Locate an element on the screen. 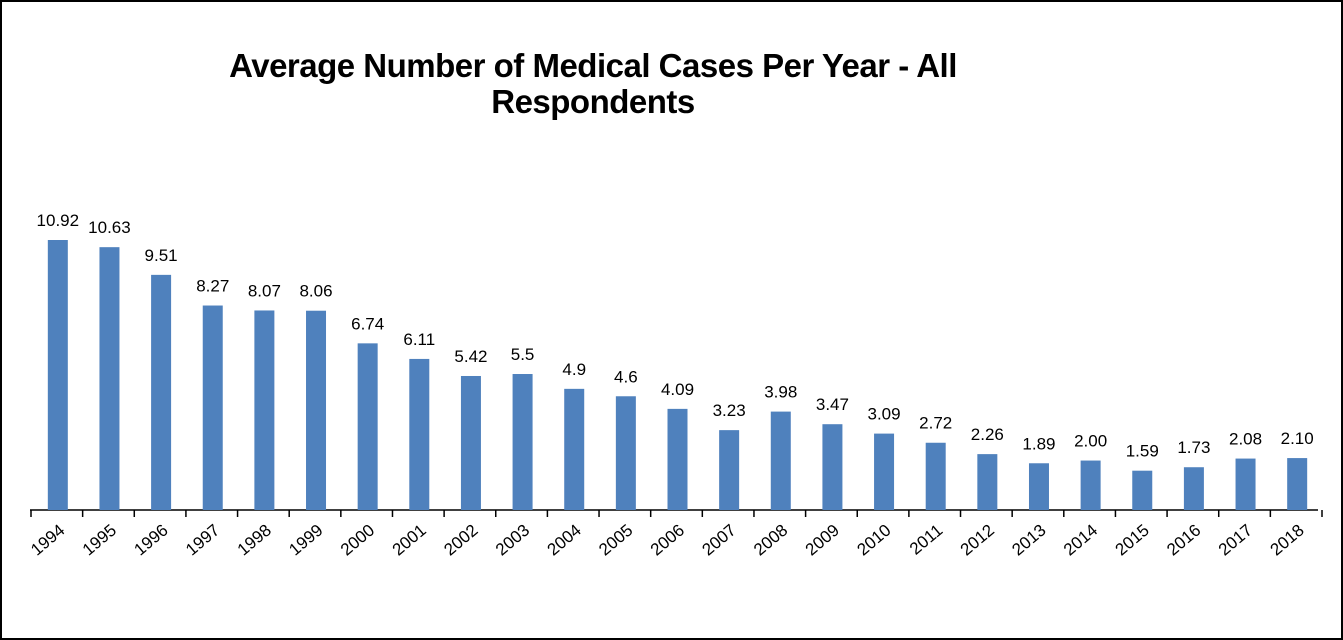  data-label: 6.74 is located at coordinates (367, 323).